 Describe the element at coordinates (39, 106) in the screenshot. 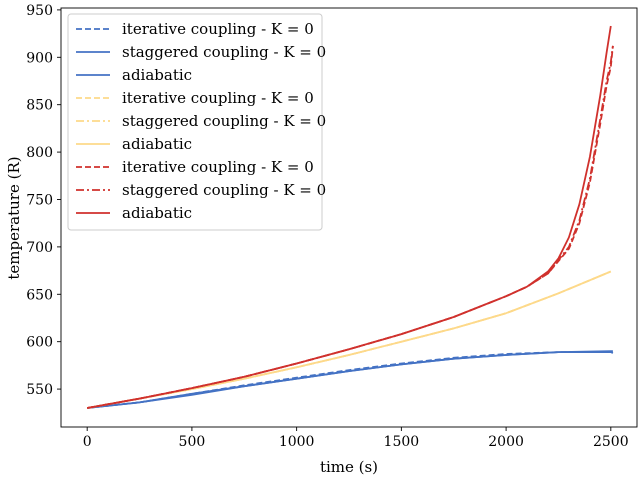

I see `y-tick-label: 850` at that location.